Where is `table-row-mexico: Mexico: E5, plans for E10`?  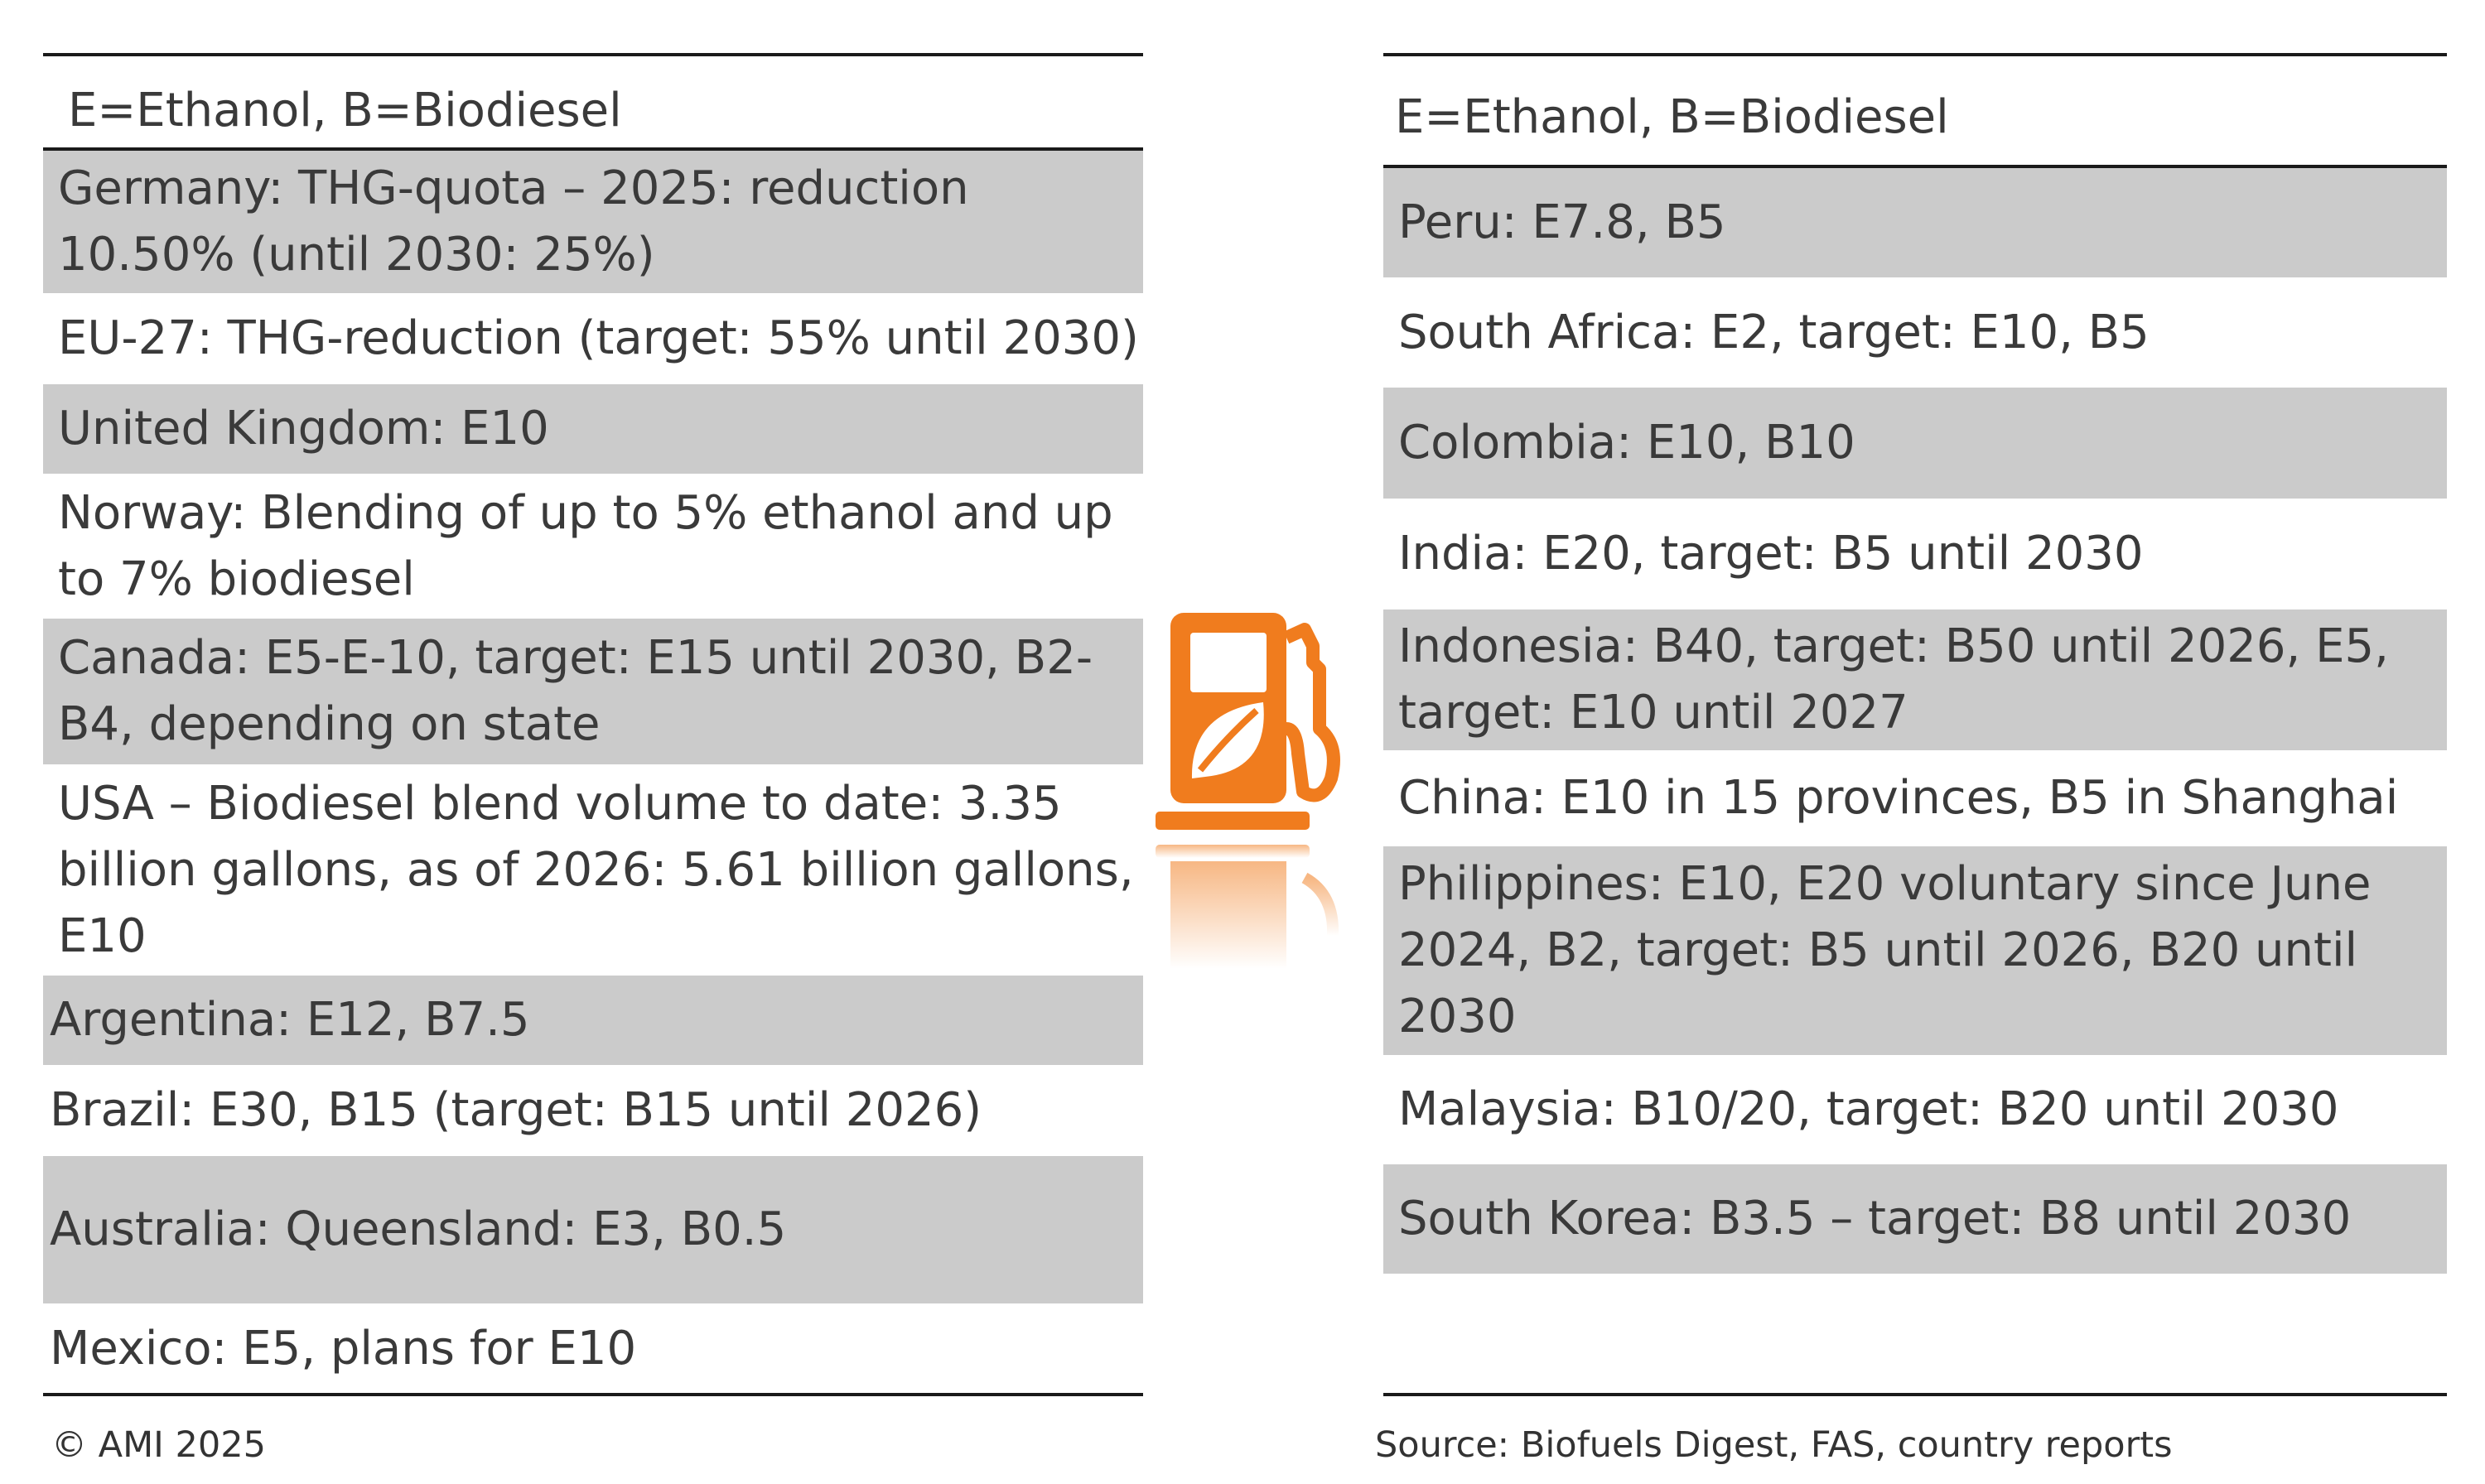
table-row-mexico: Mexico: E5, plans for E10 is located at coordinates (343, 1349).